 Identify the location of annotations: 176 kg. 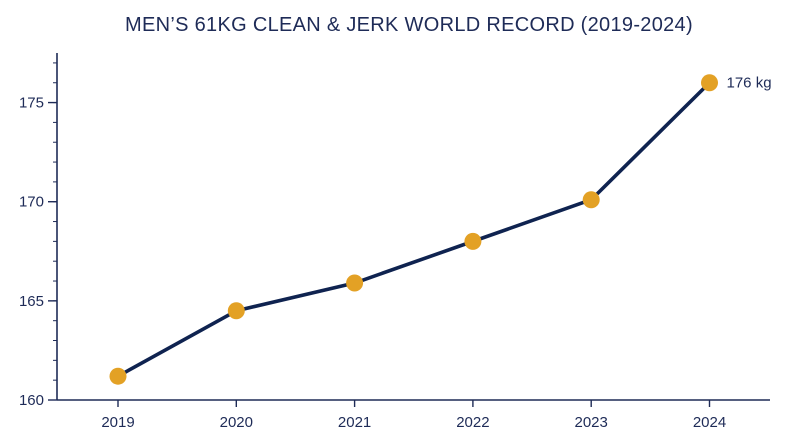
(749, 83).